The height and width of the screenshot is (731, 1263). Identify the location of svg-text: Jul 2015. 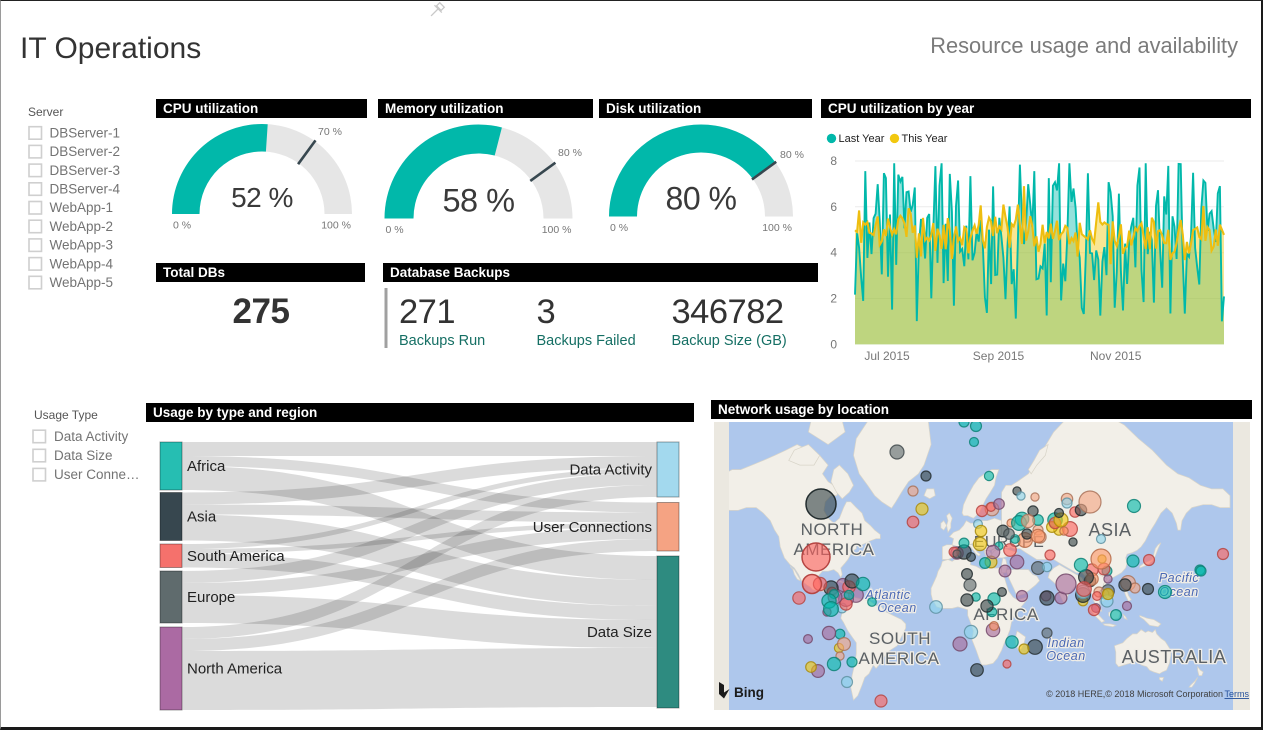
(887, 356).